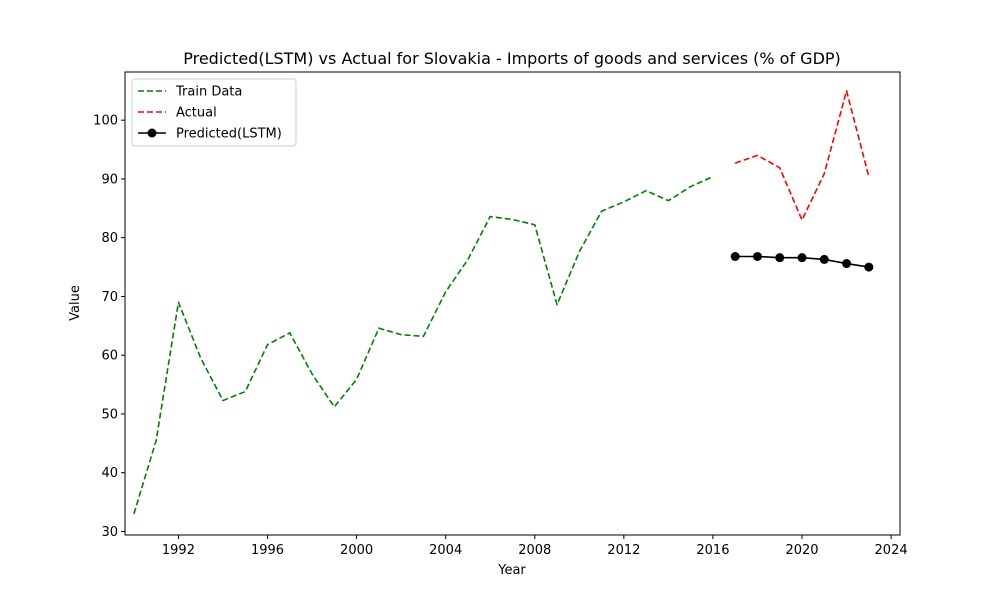  What do you see at coordinates (109, 356) in the screenshot?
I see `y-tick-label: 60` at bounding box center [109, 356].